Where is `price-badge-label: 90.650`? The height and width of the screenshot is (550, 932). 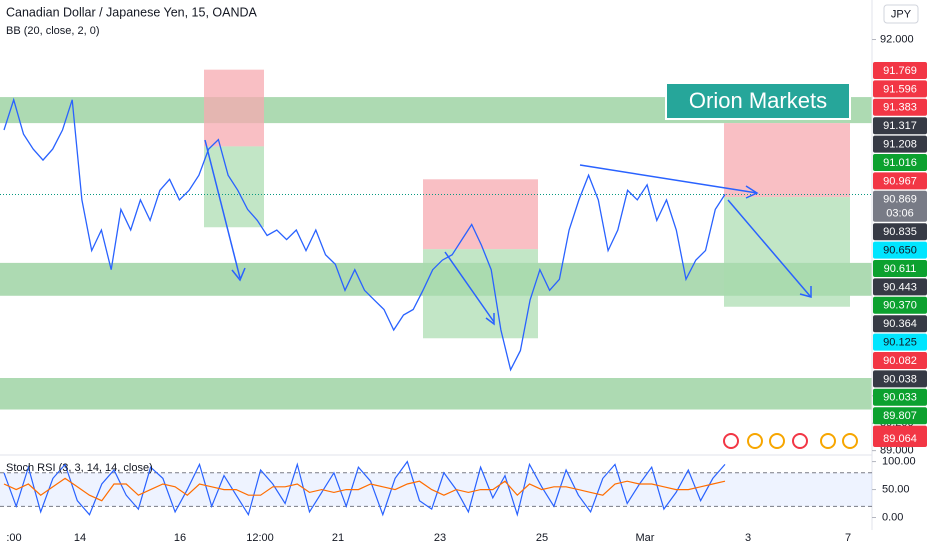
price-badge-label: 90.650 is located at coordinates (900, 251).